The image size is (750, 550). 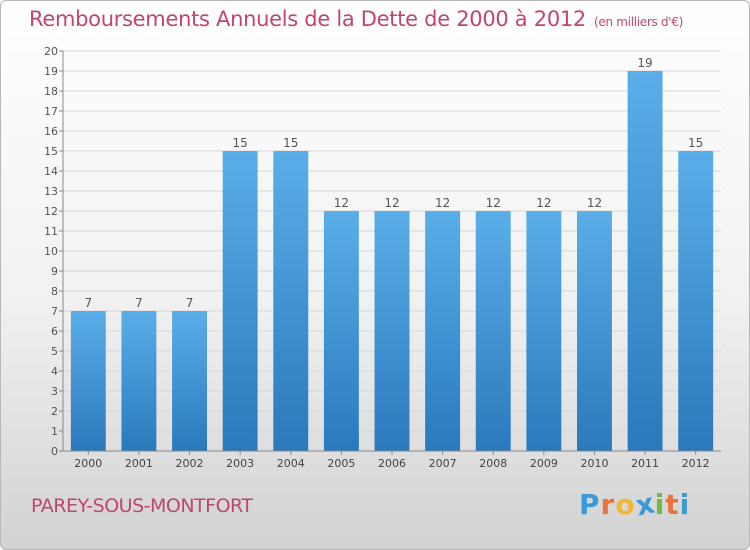 What do you see at coordinates (291, 301) in the screenshot?
I see `bar-2004` at bounding box center [291, 301].